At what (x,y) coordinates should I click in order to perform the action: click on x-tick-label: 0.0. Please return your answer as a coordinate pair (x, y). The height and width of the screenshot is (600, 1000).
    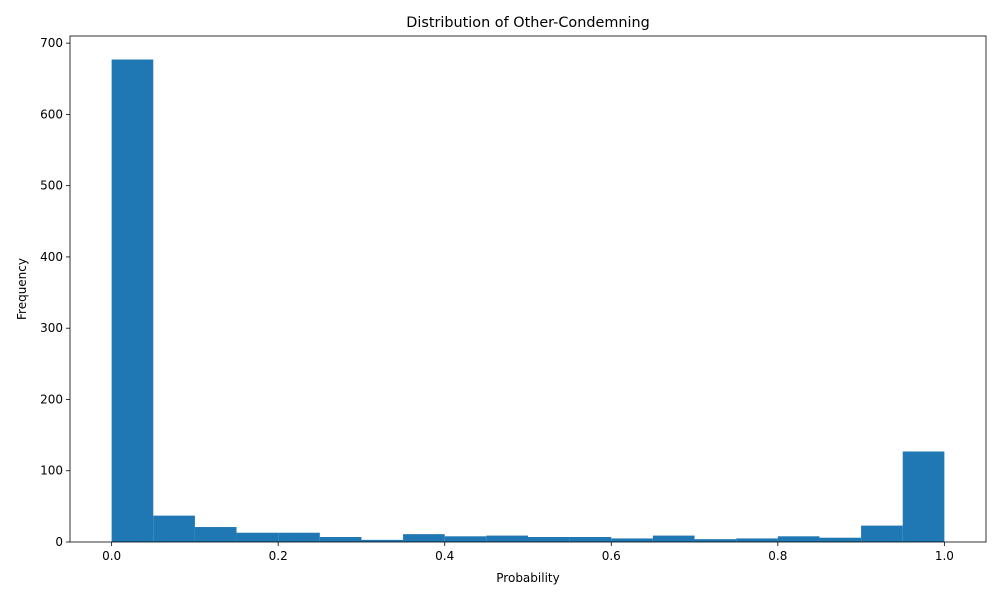
    Looking at the image, I should click on (111, 556).